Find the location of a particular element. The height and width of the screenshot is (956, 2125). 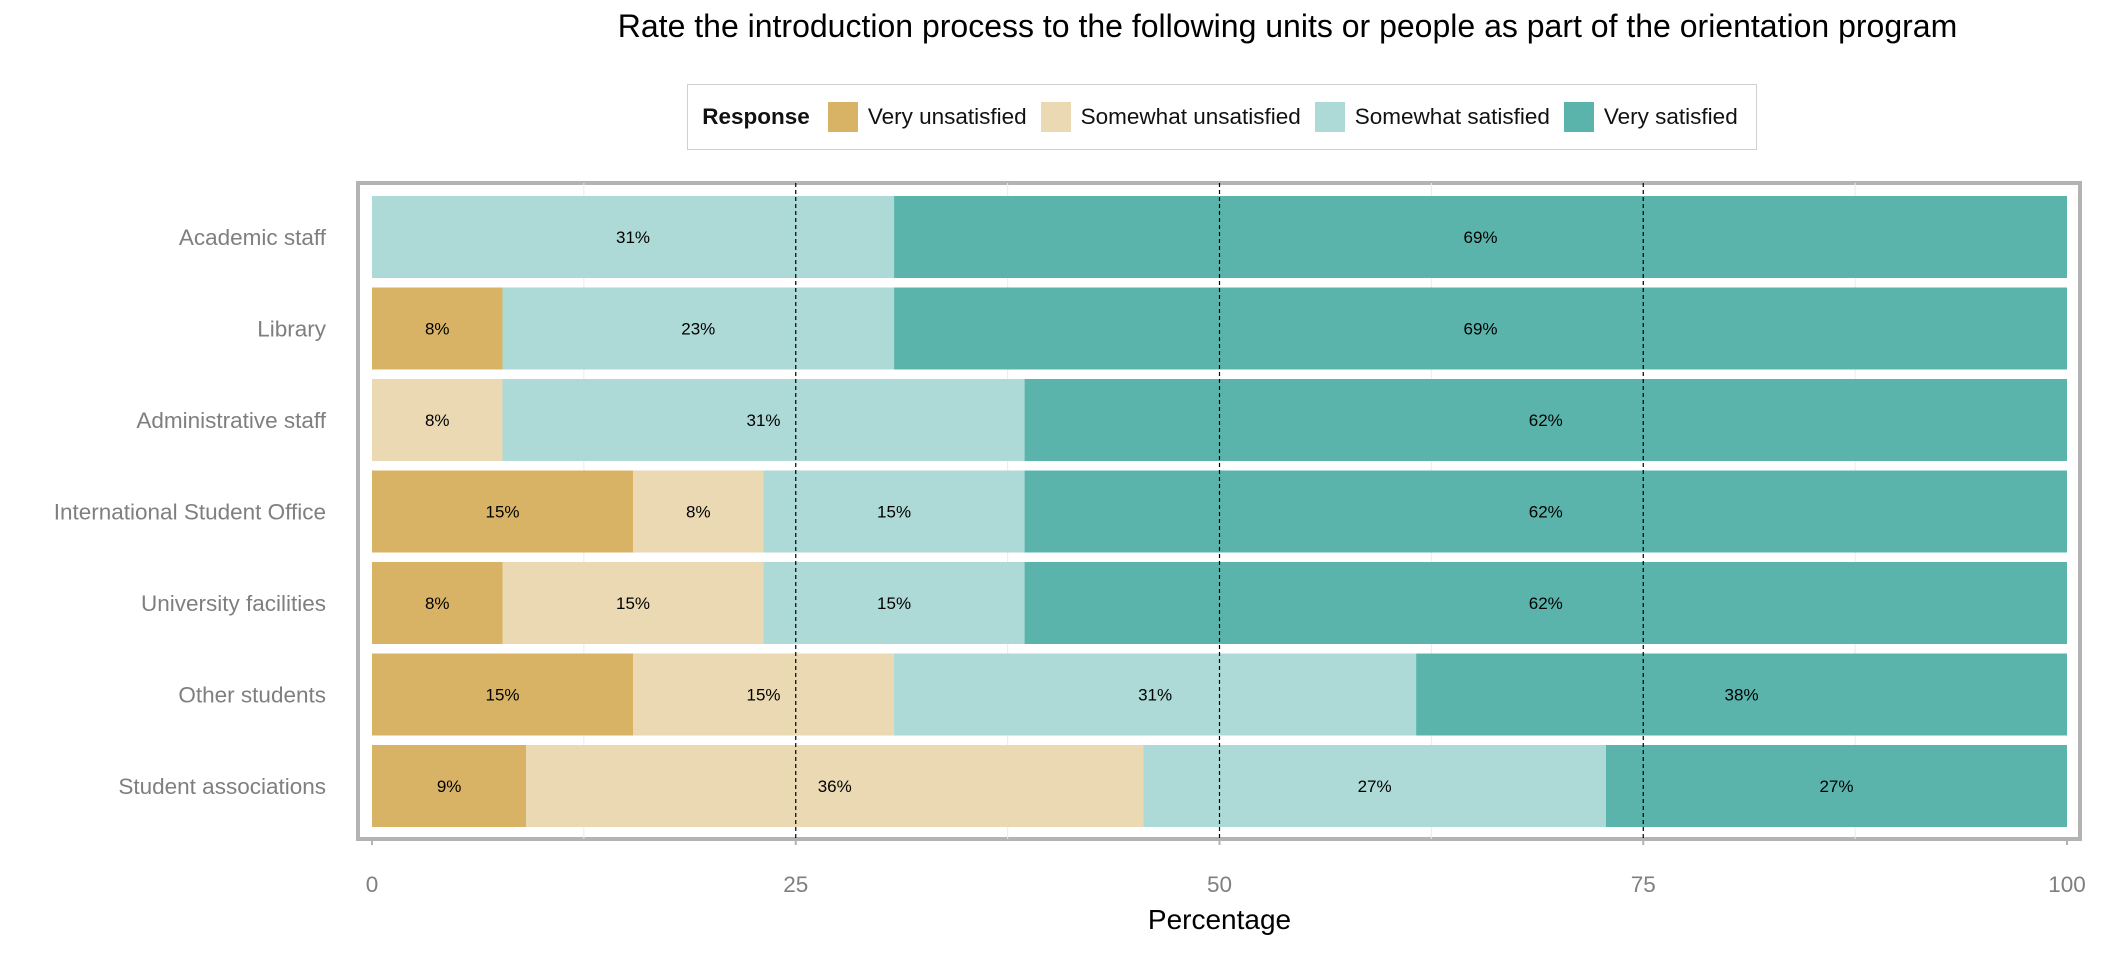

category-label: Academic staff is located at coordinates (253, 237).